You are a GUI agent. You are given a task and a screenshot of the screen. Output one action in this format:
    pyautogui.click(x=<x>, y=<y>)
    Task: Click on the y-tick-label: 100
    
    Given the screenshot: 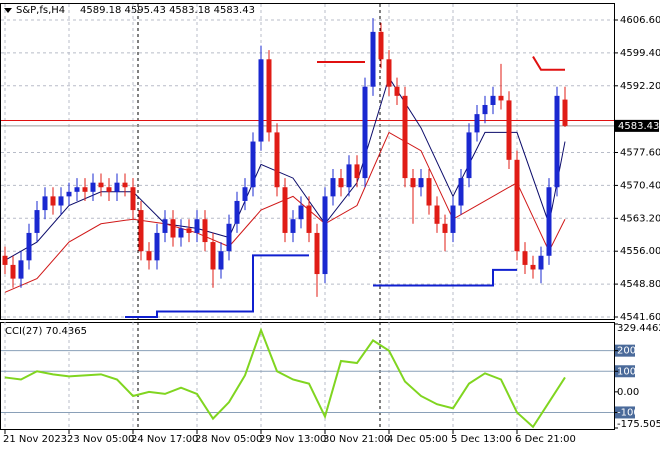 What is the action you would take?
    pyautogui.click(x=626, y=371)
    